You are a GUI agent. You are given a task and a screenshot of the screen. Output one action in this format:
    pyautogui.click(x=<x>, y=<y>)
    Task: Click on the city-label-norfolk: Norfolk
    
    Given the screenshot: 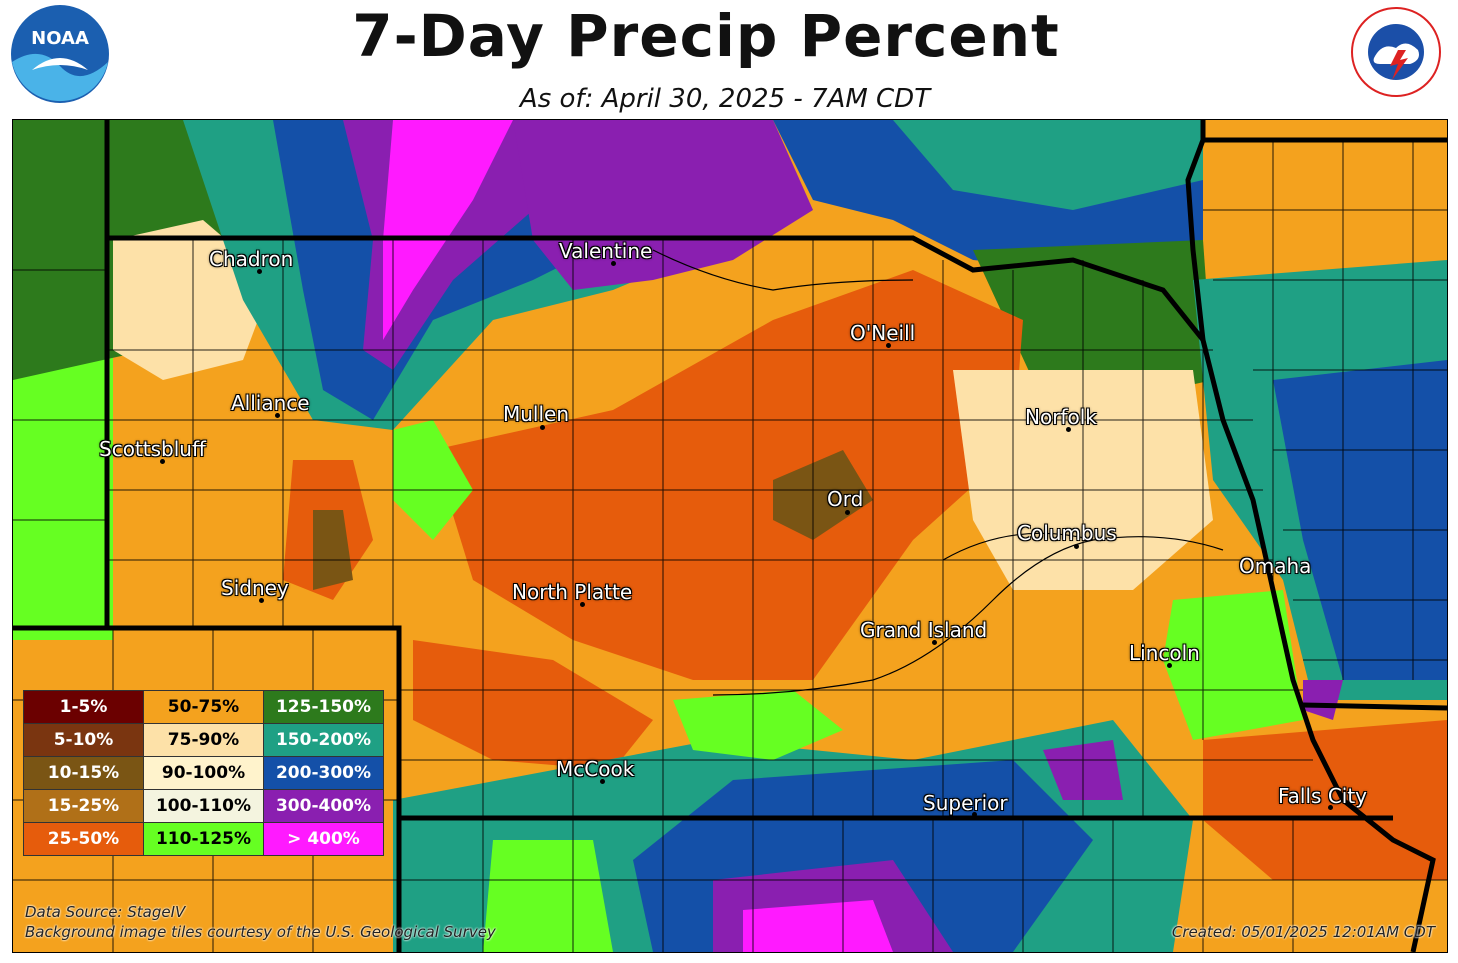 What is the action you would take?
    pyautogui.click(x=1061, y=417)
    